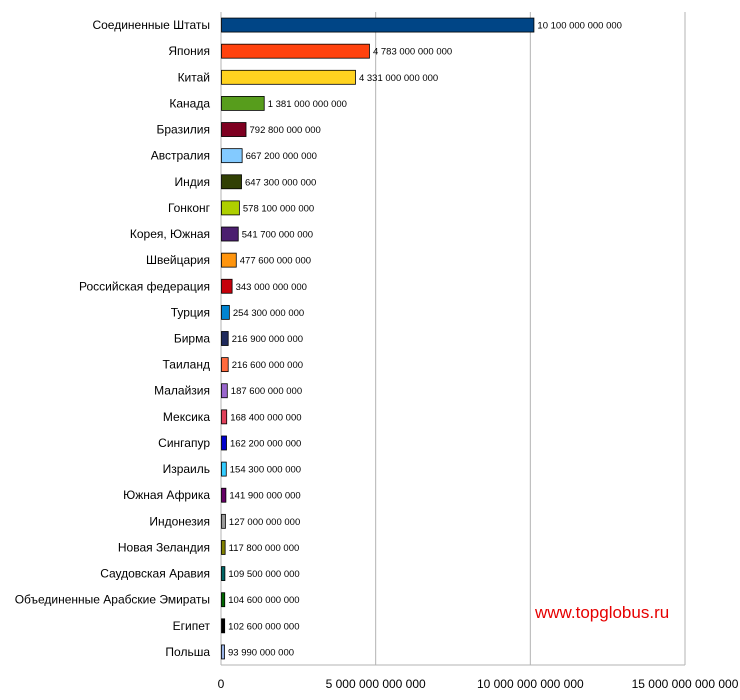  What do you see at coordinates (265, 443) in the screenshot?
I see `value-label: 162 200 000 000` at bounding box center [265, 443].